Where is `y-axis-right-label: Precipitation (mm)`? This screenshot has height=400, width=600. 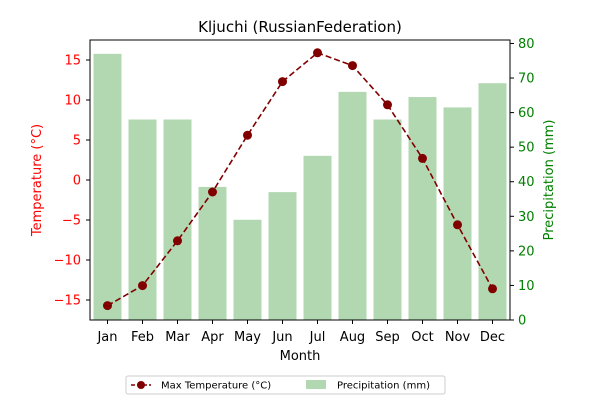
y-axis-right-label: Precipitation (mm) is located at coordinates (549, 180).